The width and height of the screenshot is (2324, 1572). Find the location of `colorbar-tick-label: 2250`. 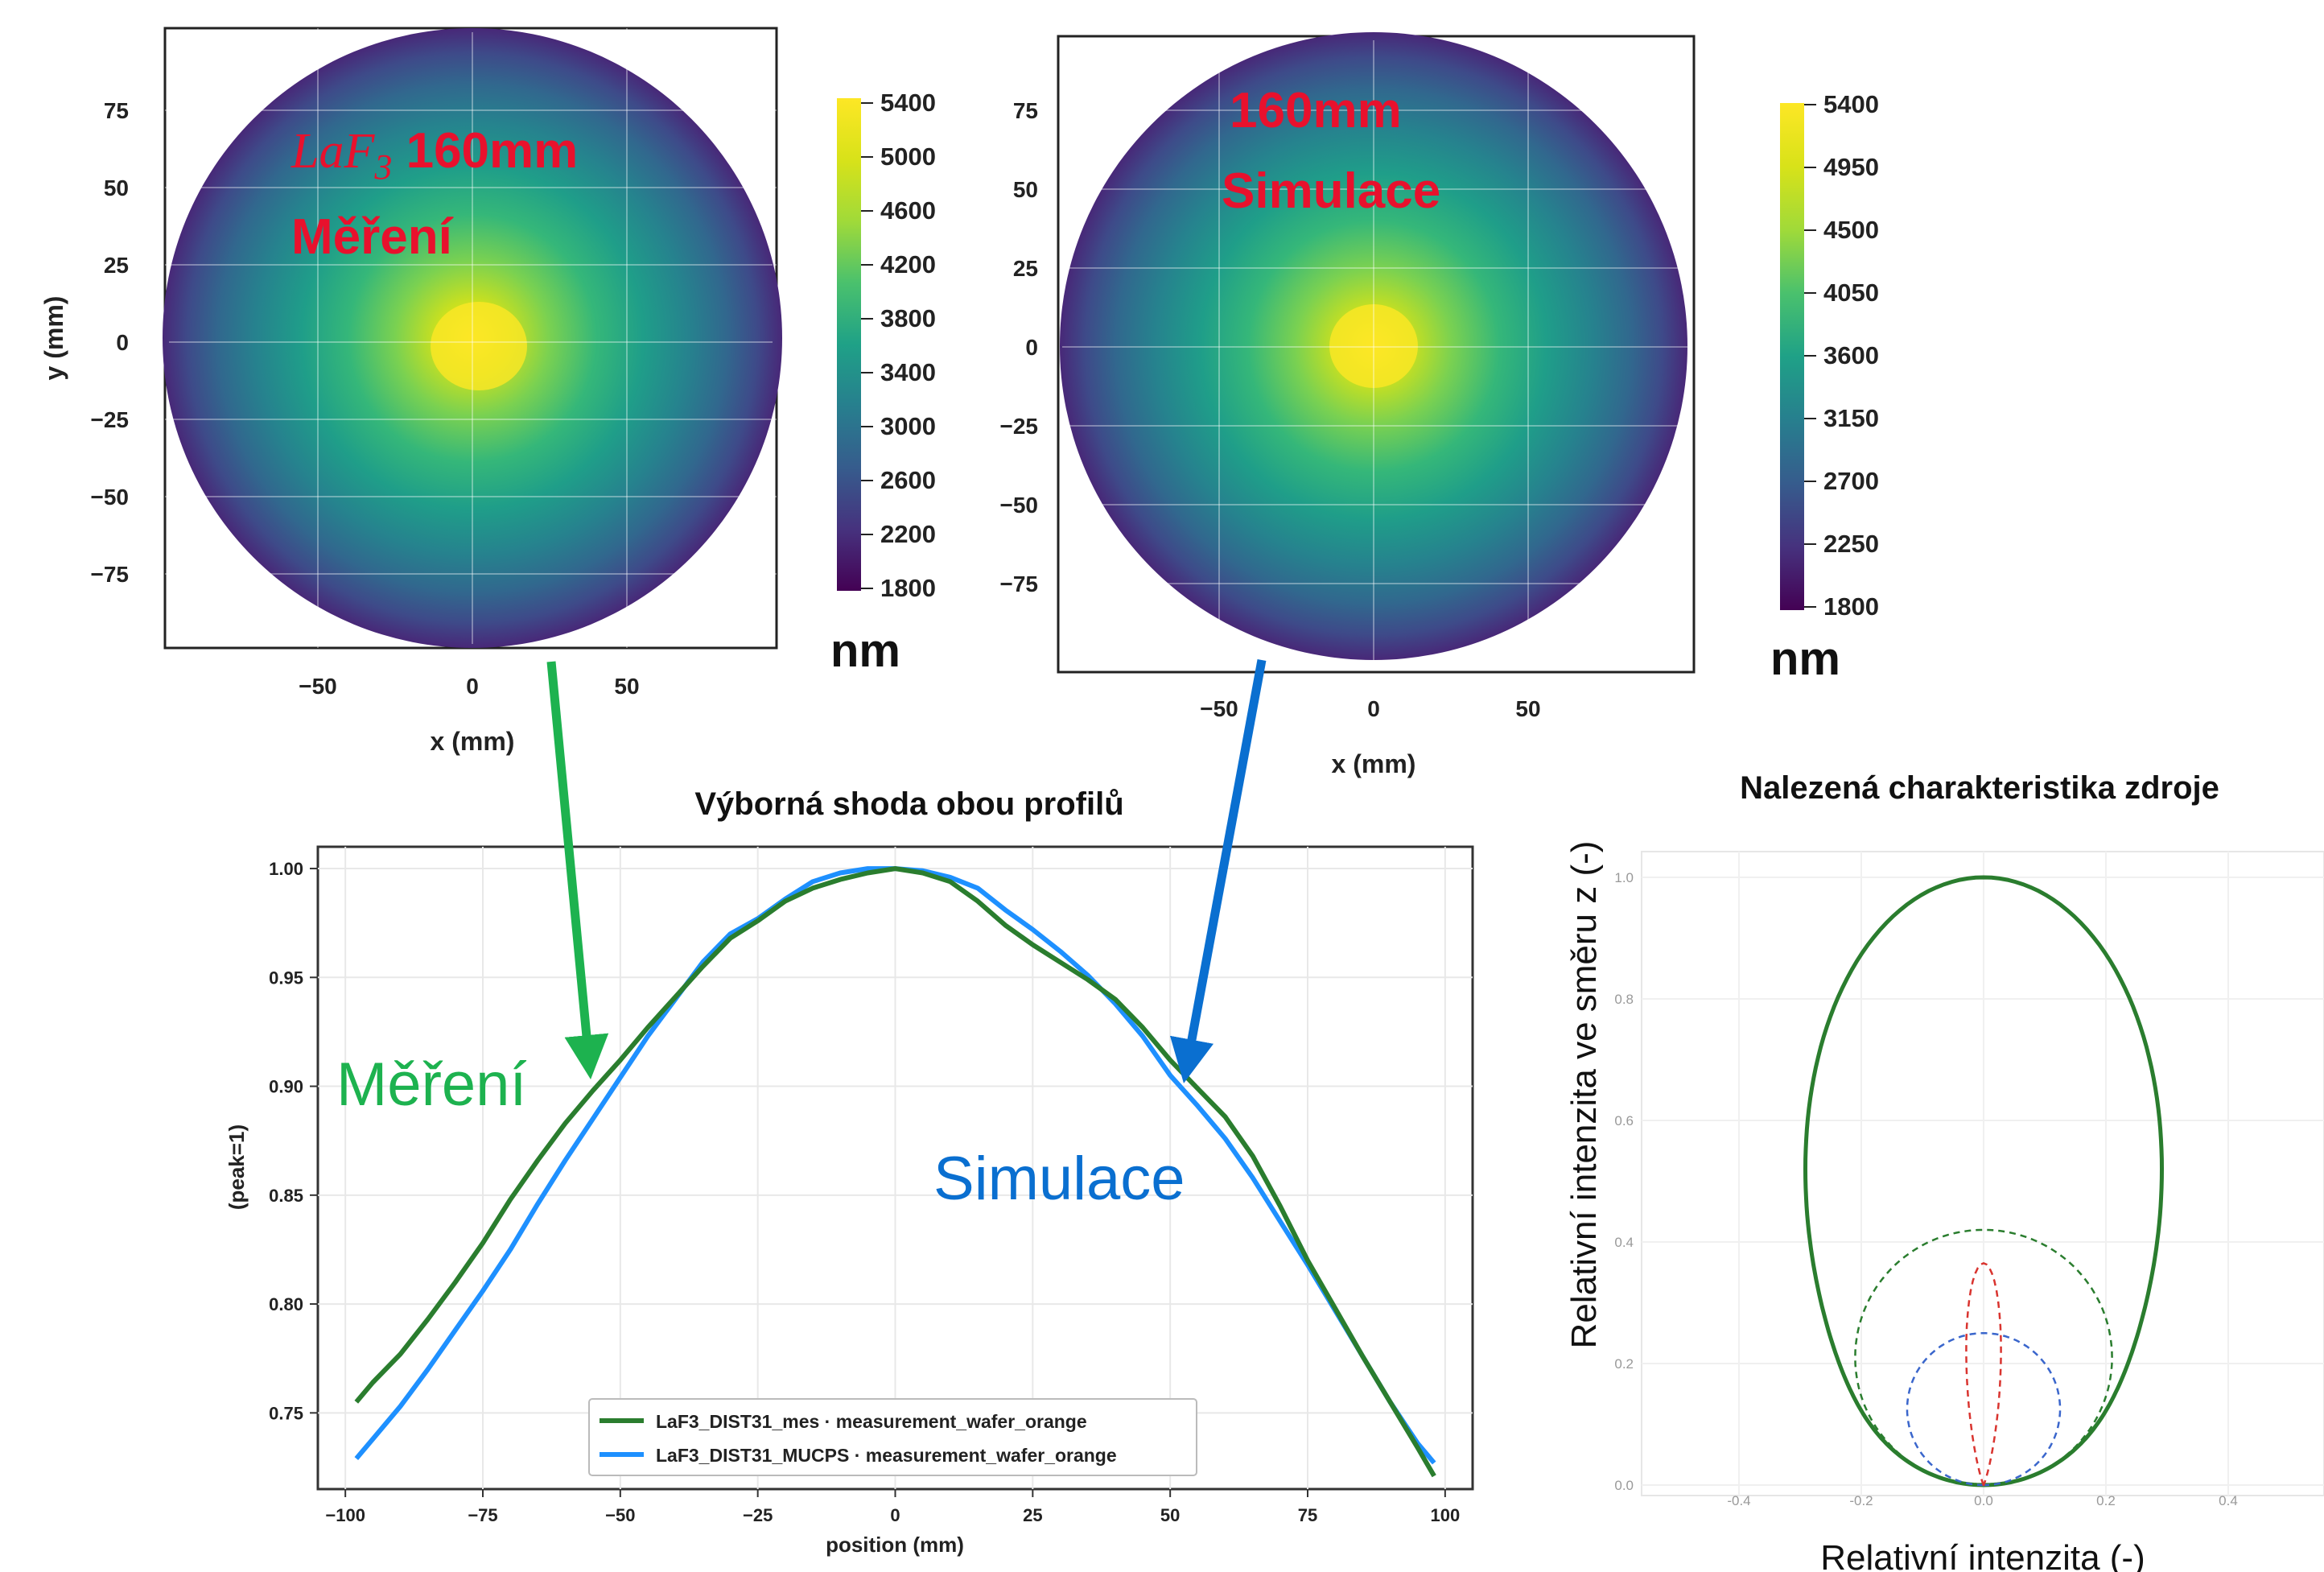

colorbar-tick-label: 2250 is located at coordinates (1851, 544).